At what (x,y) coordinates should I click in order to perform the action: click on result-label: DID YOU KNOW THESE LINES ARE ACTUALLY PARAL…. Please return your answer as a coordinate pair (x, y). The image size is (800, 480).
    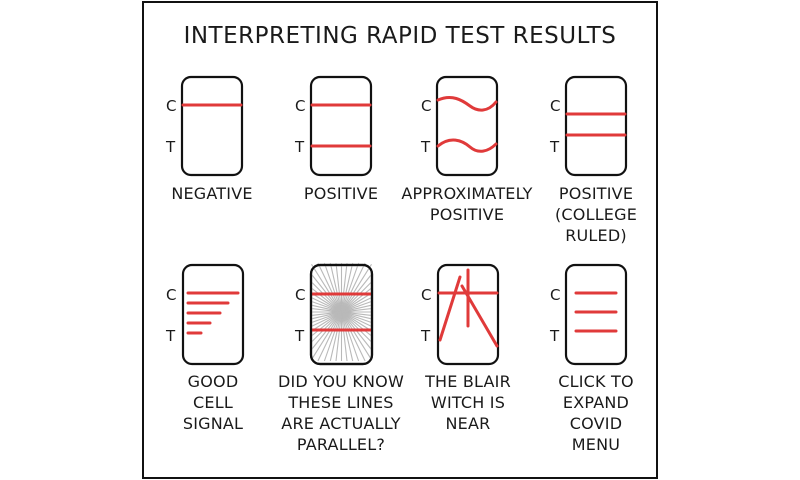
    Looking at the image, I should click on (341, 413).